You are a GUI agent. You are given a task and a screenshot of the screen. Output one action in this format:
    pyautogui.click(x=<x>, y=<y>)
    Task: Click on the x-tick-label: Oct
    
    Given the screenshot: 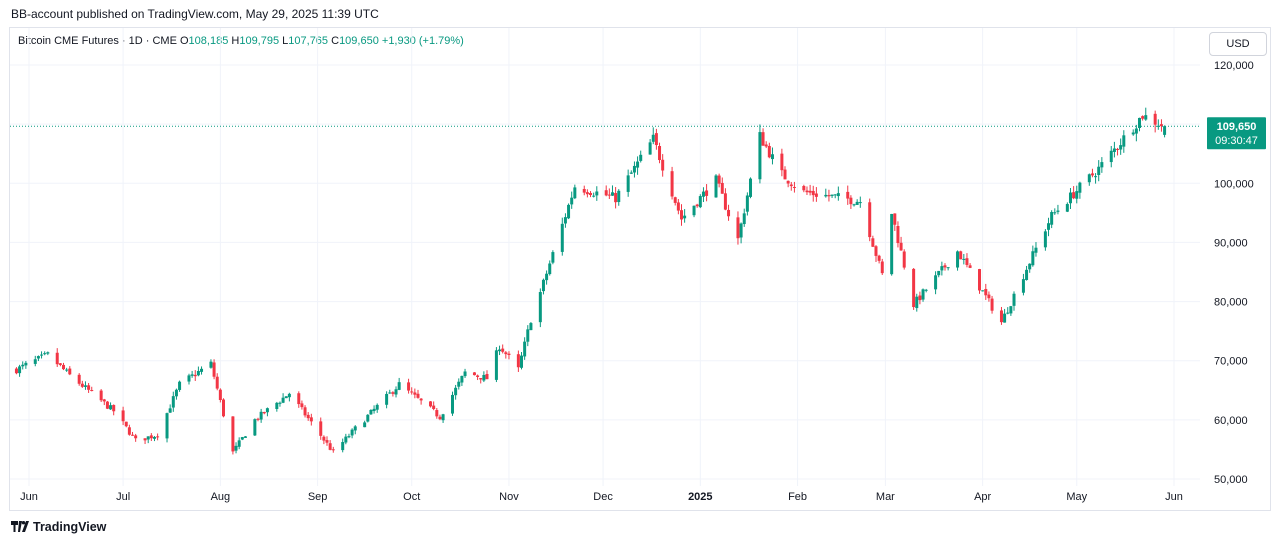 What is the action you would take?
    pyautogui.click(x=411, y=497)
    